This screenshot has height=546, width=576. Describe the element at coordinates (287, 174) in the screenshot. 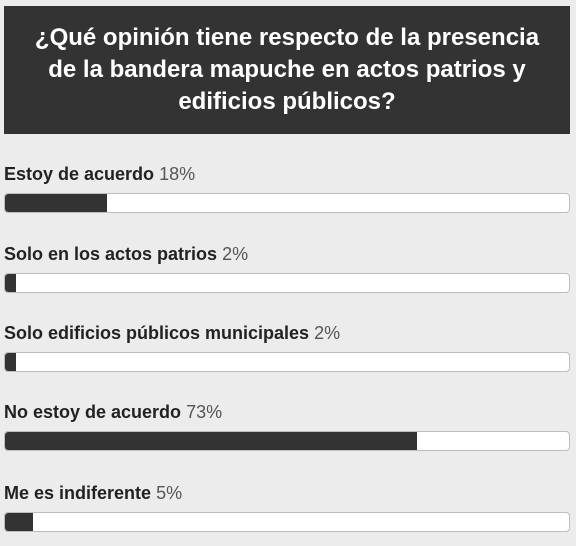

I see `option-label-row: Estoy de acuerdo 18%` at that location.